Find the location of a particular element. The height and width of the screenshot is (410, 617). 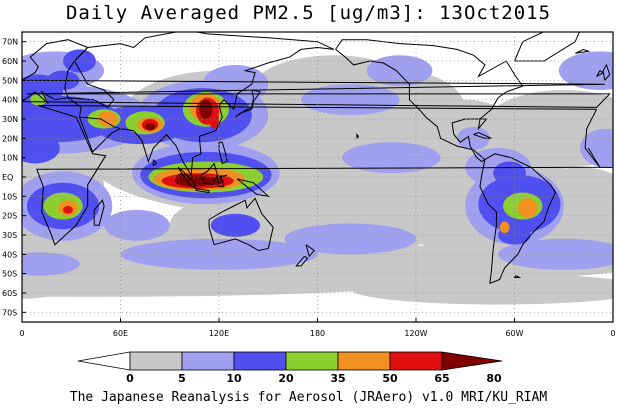

lat-tick-label: 30N is located at coordinates (10, 119).